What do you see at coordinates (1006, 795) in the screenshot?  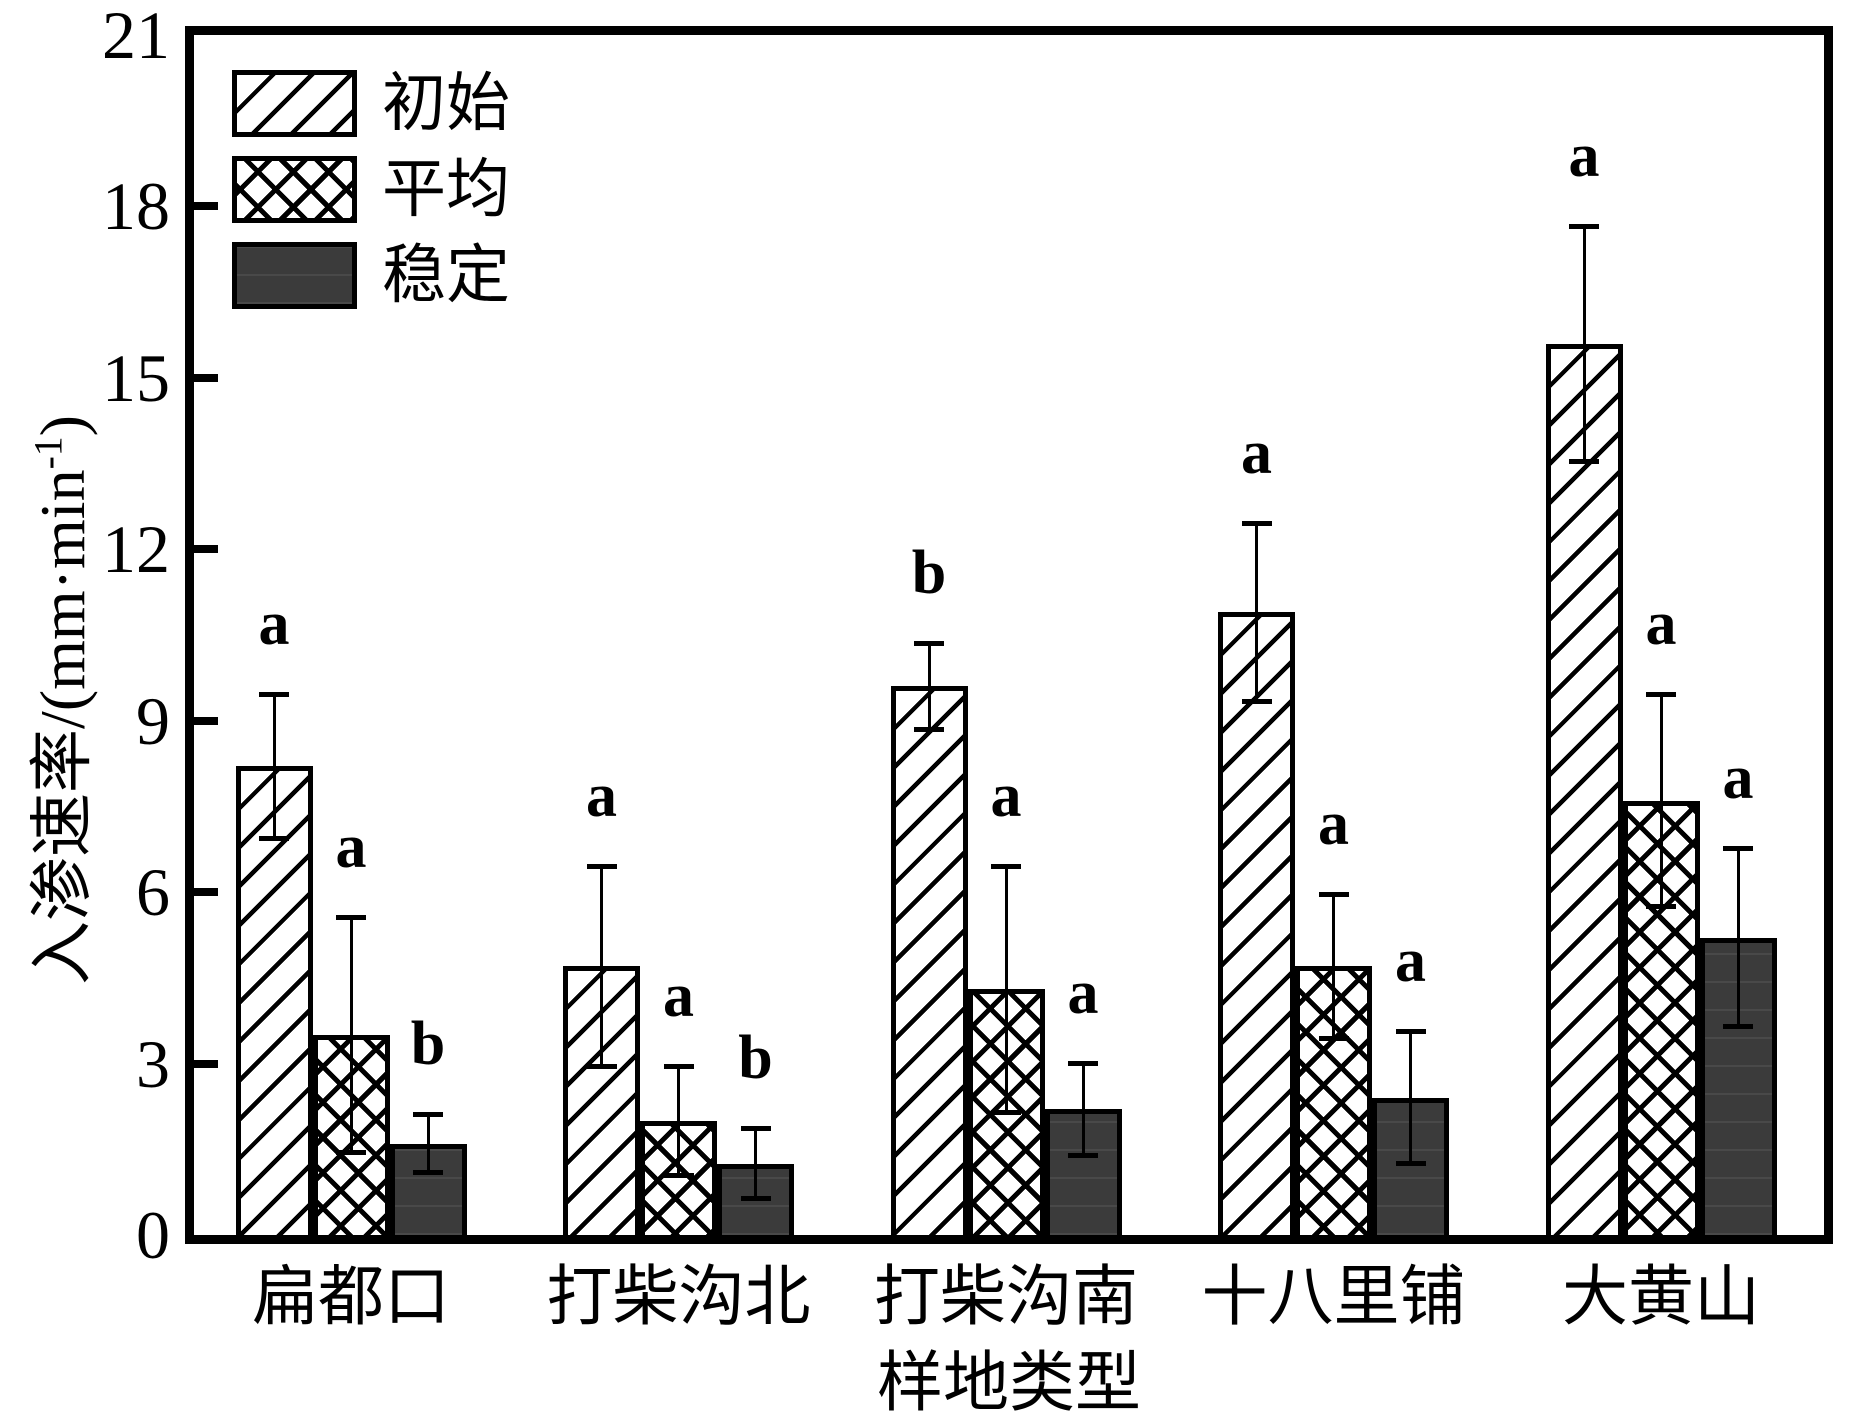 I see `sig-label-average-group3: a` at bounding box center [1006, 795].